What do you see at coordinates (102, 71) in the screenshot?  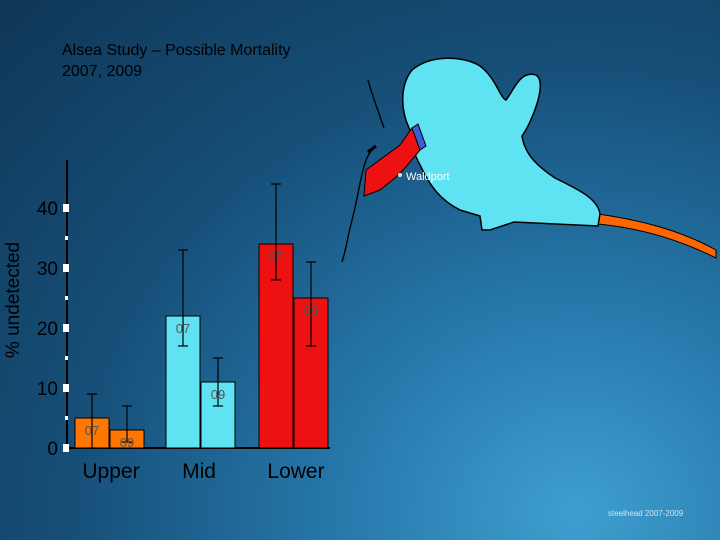 I see `title-line-2: 2007, 2009` at bounding box center [102, 71].